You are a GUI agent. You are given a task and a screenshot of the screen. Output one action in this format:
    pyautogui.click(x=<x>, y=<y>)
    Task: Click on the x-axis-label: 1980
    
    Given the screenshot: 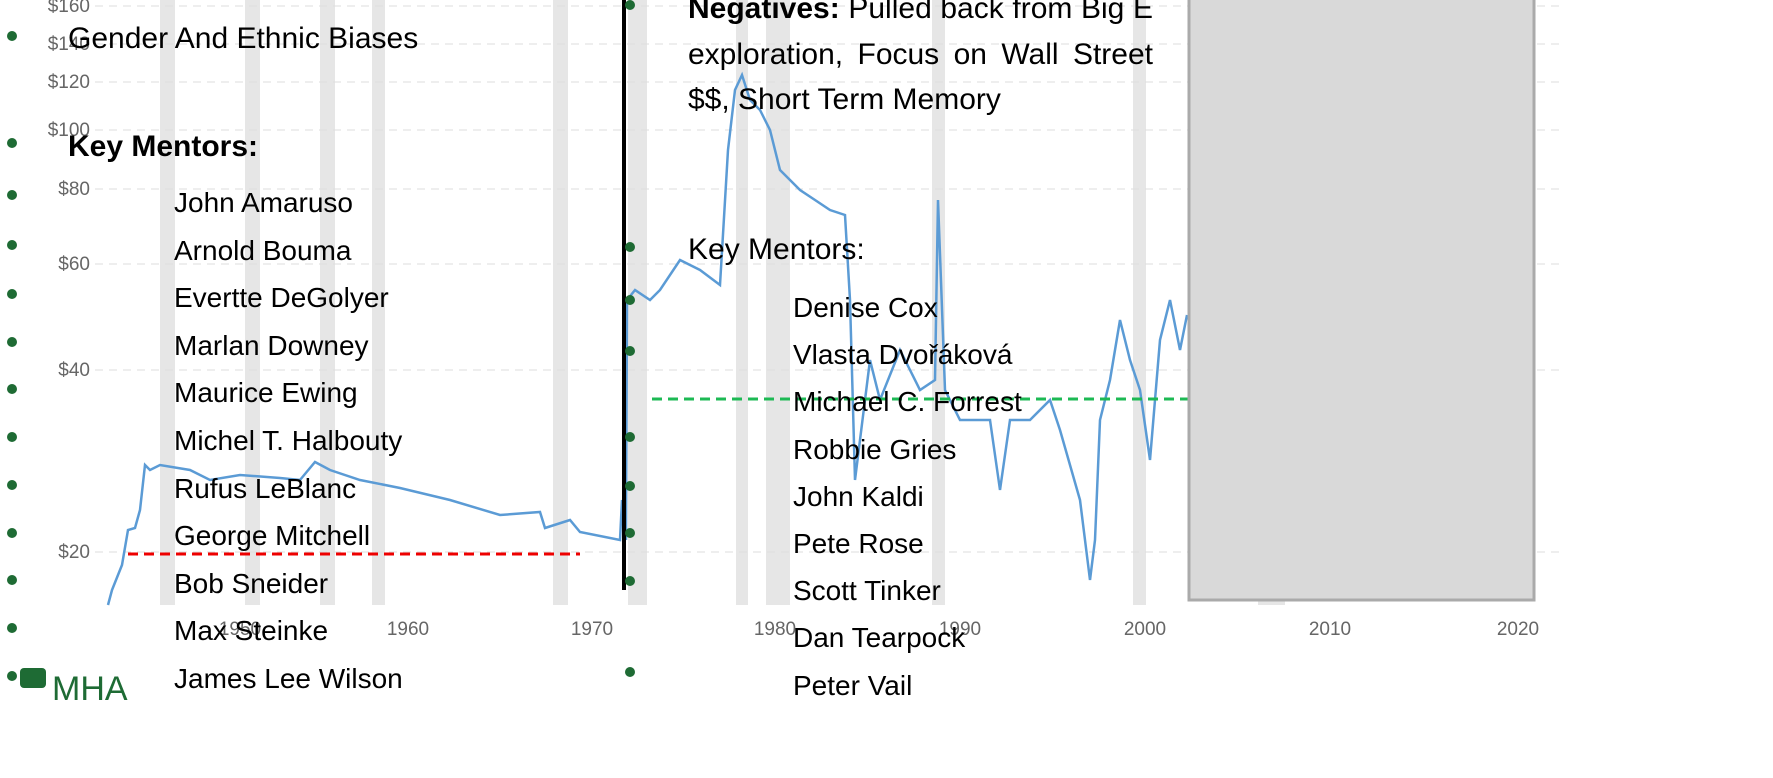 What is the action you would take?
    pyautogui.click(x=775, y=629)
    